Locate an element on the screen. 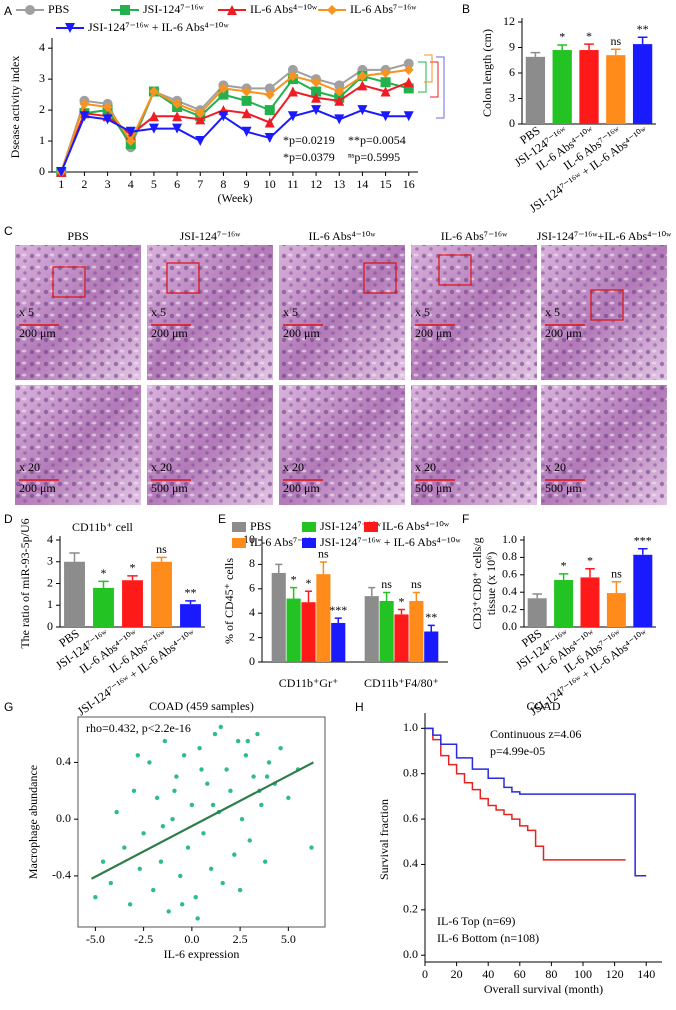 The width and height of the screenshot is (676, 1010). chart-title: CD11b⁺ cell is located at coordinates (103, 527).